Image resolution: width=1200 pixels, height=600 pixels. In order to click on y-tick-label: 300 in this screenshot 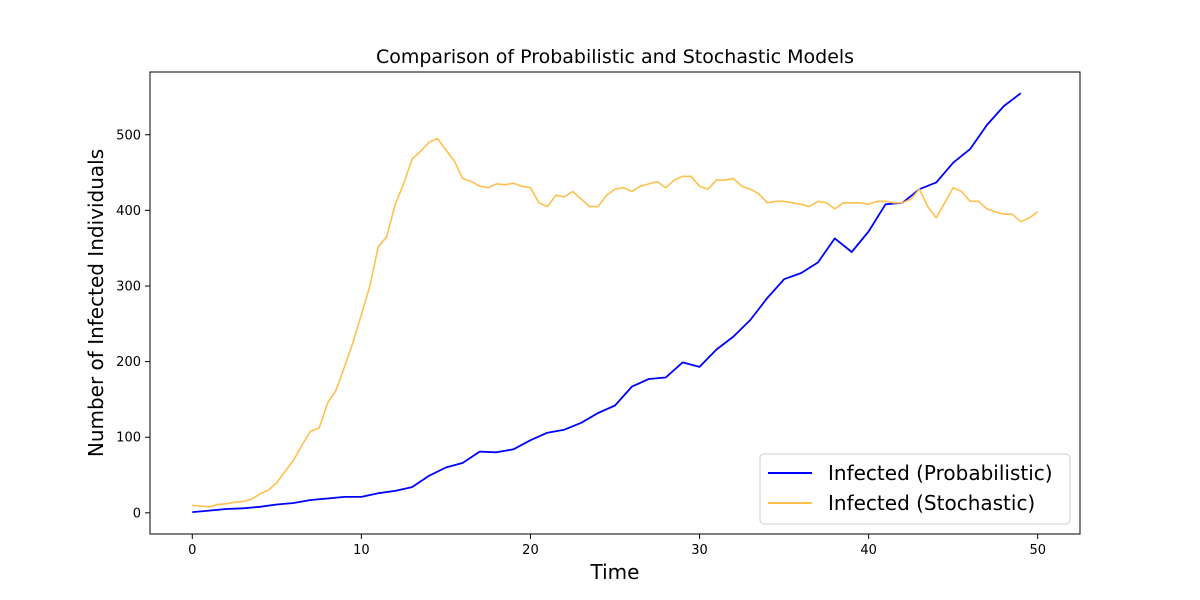, I will do `click(128, 286)`.